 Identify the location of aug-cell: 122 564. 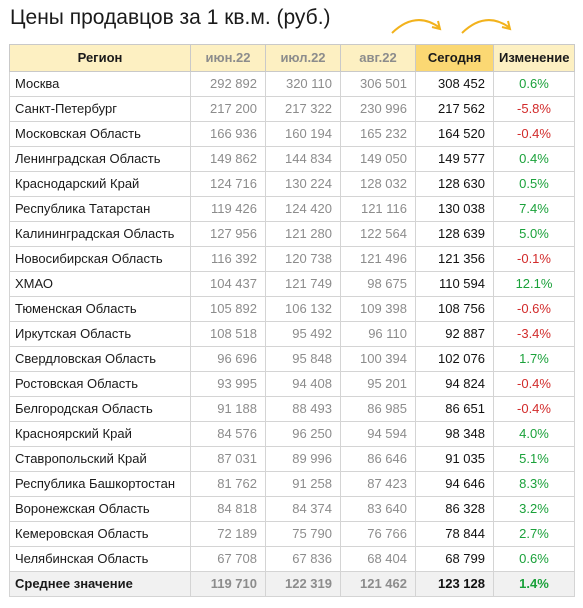
(378, 234).